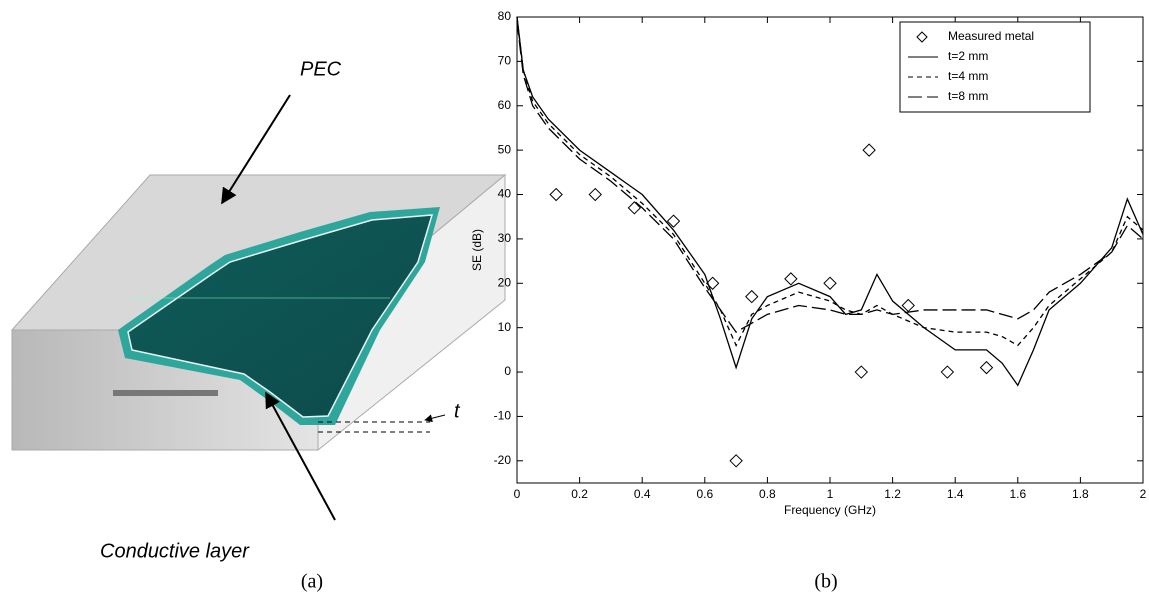  I want to click on x-tick-label: 1.6, so click(1017, 494).